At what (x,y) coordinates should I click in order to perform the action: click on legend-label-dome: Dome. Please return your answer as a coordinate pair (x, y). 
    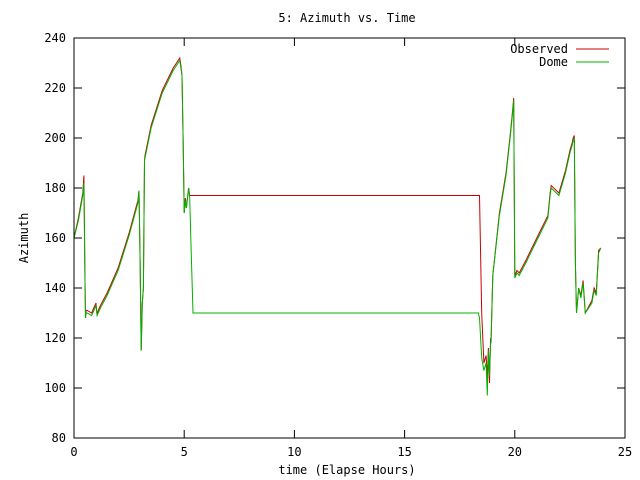
    Looking at the image, I should click on (553, 62).